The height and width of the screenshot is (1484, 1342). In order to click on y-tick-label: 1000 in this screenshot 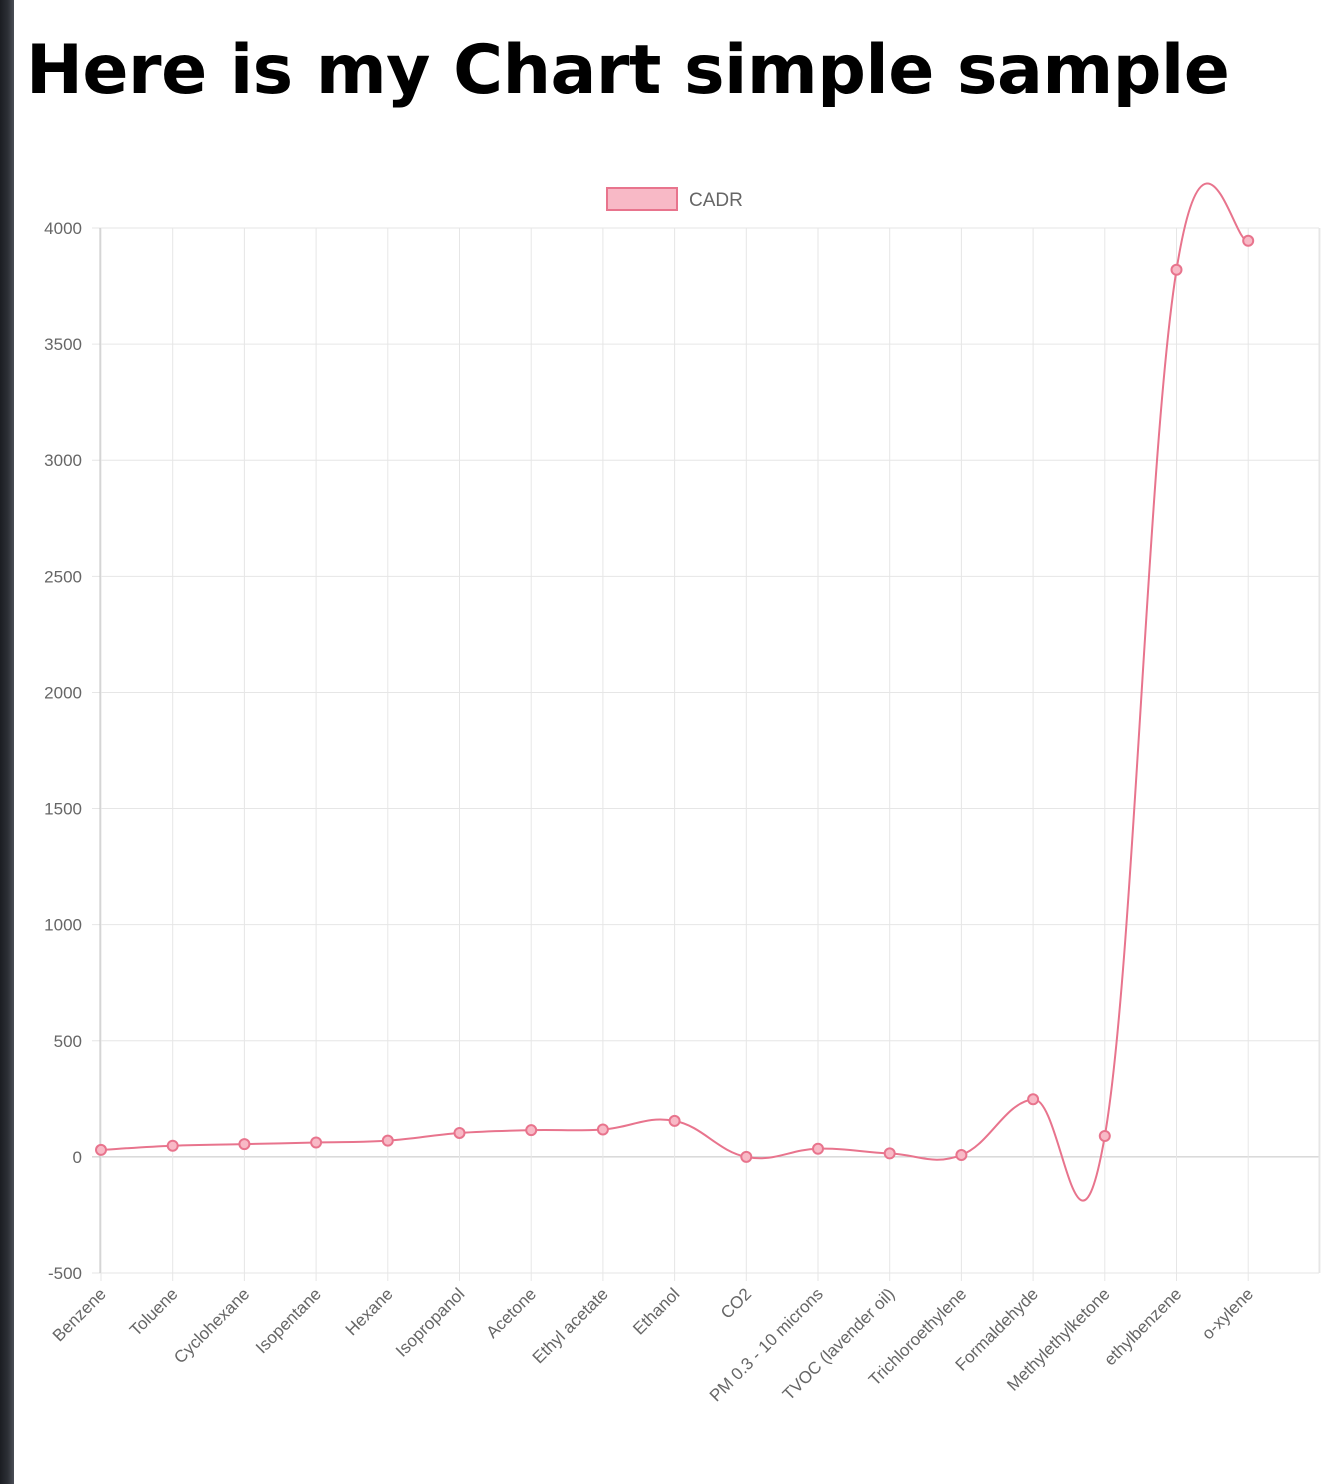, I will do `click(63, 925)`.